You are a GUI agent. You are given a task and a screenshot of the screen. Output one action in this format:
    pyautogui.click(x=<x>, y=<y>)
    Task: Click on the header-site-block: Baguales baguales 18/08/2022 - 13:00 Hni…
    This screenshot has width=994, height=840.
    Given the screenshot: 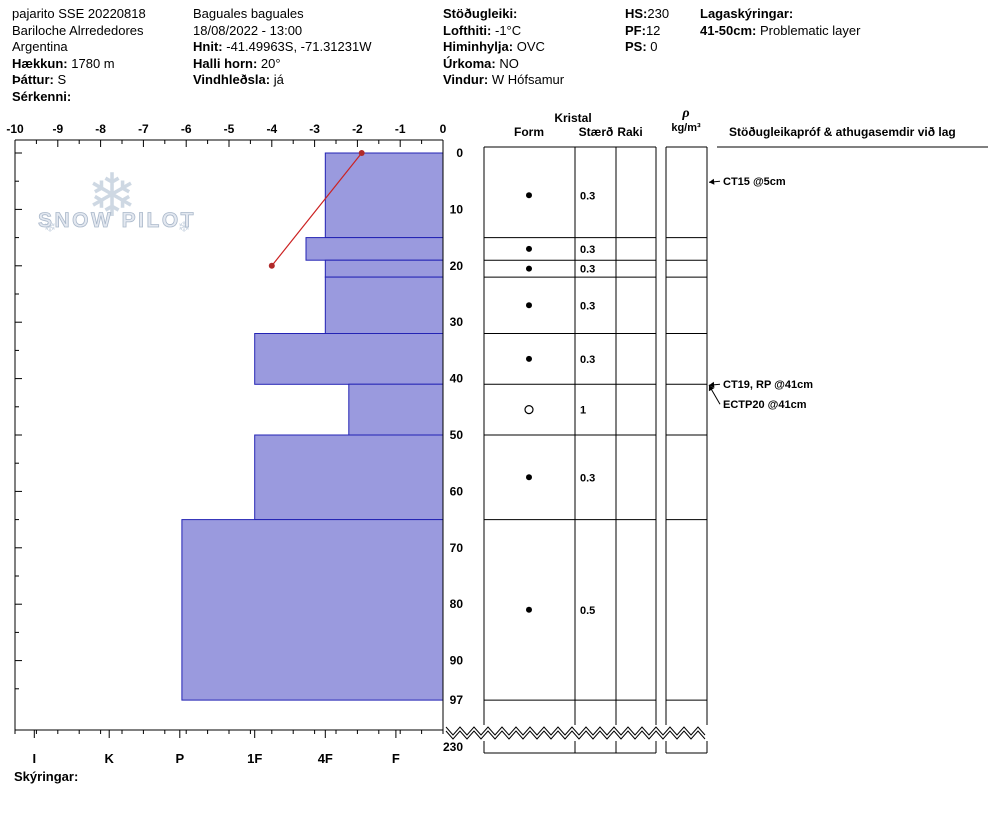 What is the action you would take?
    pyautogui.click(x=282, y=47)
    